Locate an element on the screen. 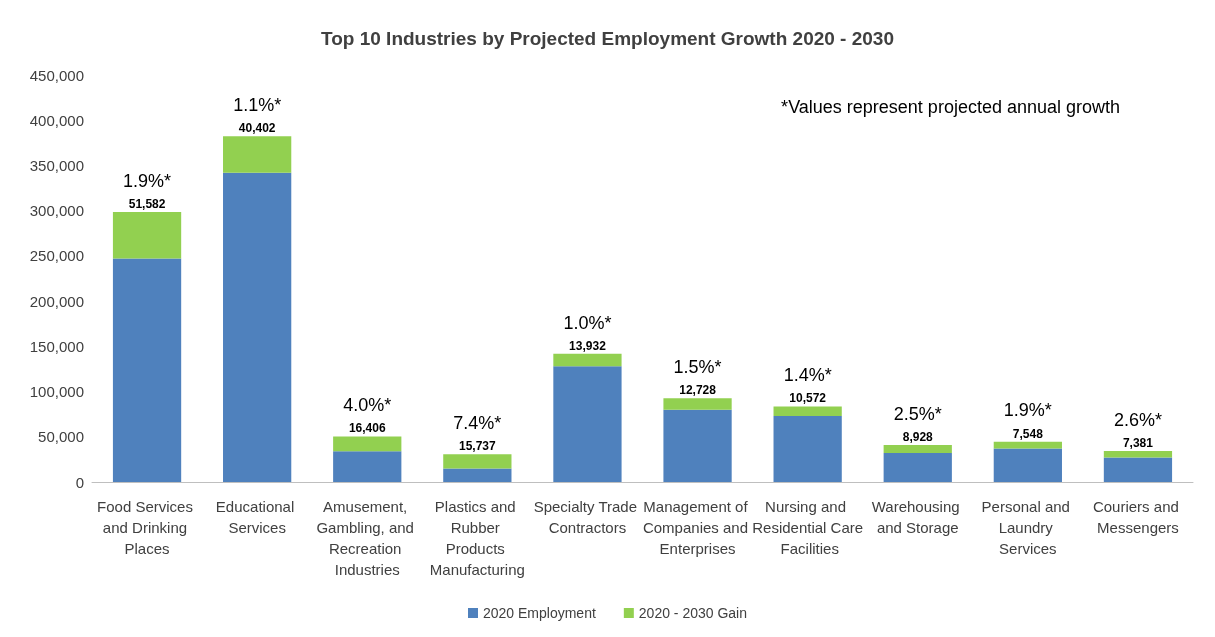 This screenshot has width=1215, height=637. y-tick-label: 150,000 is located at coordinates (56, 346).